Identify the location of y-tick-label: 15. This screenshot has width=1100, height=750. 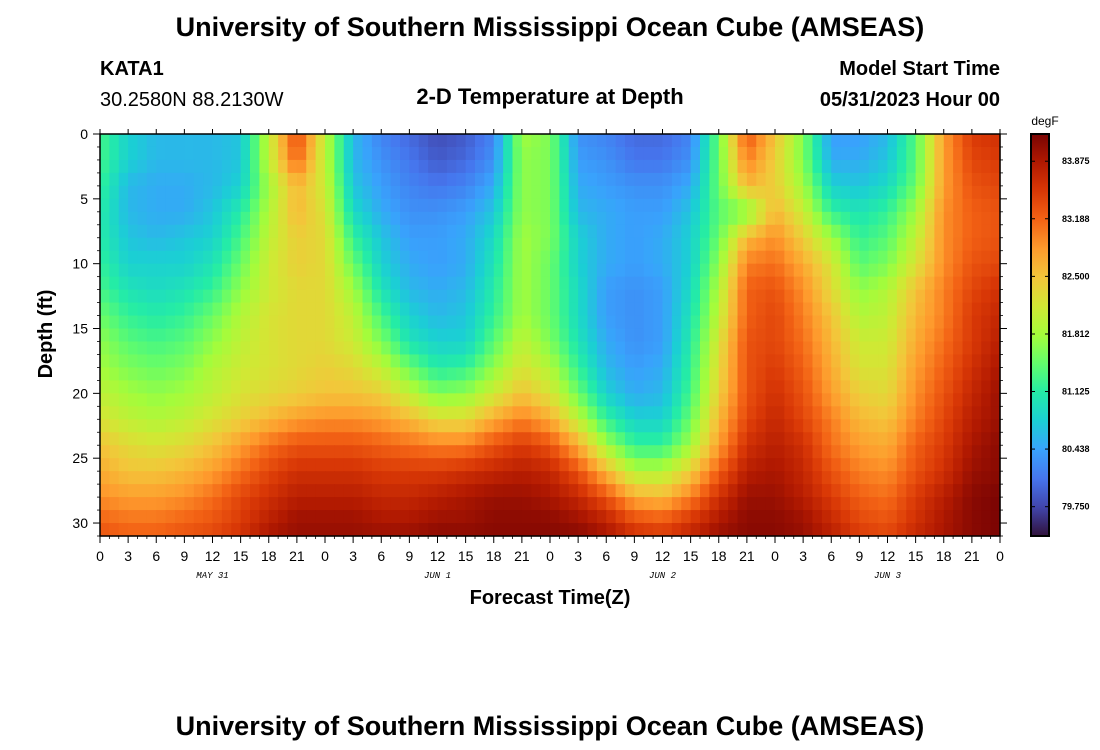
(80, 329).